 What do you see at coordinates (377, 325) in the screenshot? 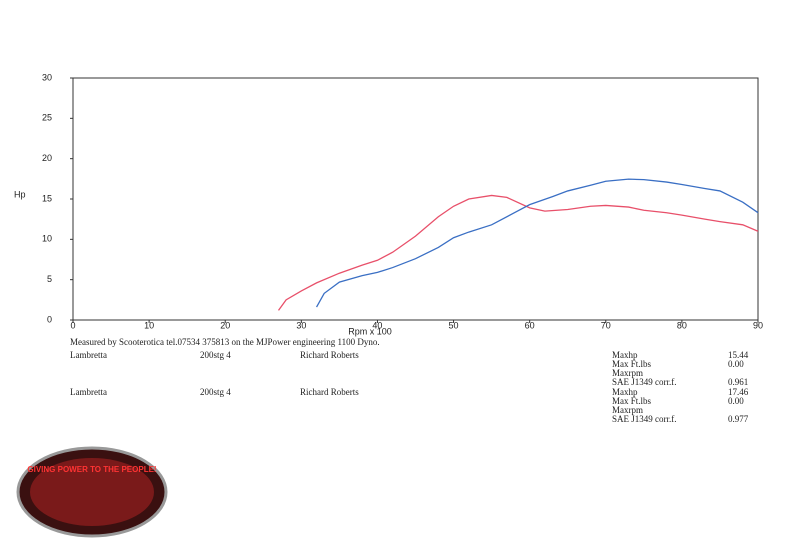
I see `x-tick-label: 40` at bounding box center [377, 325].